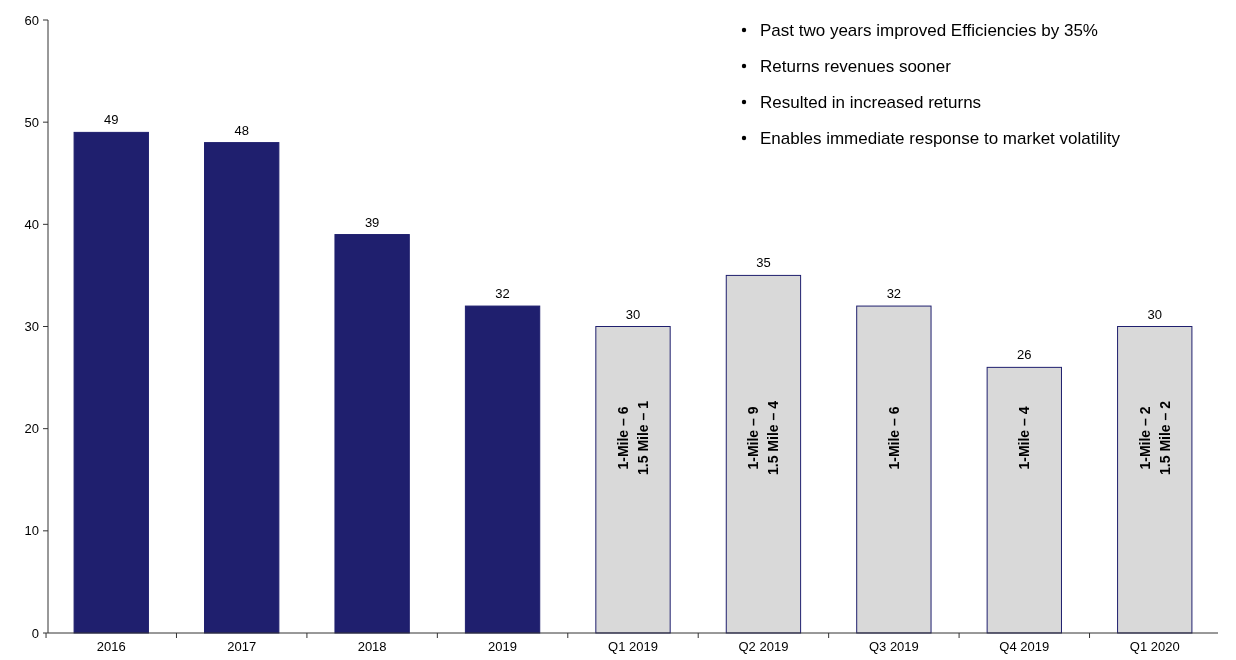 The width and height of the screenshot is (1236, 660). I want to click on x-tick-label: 2019, so click(503, 646).